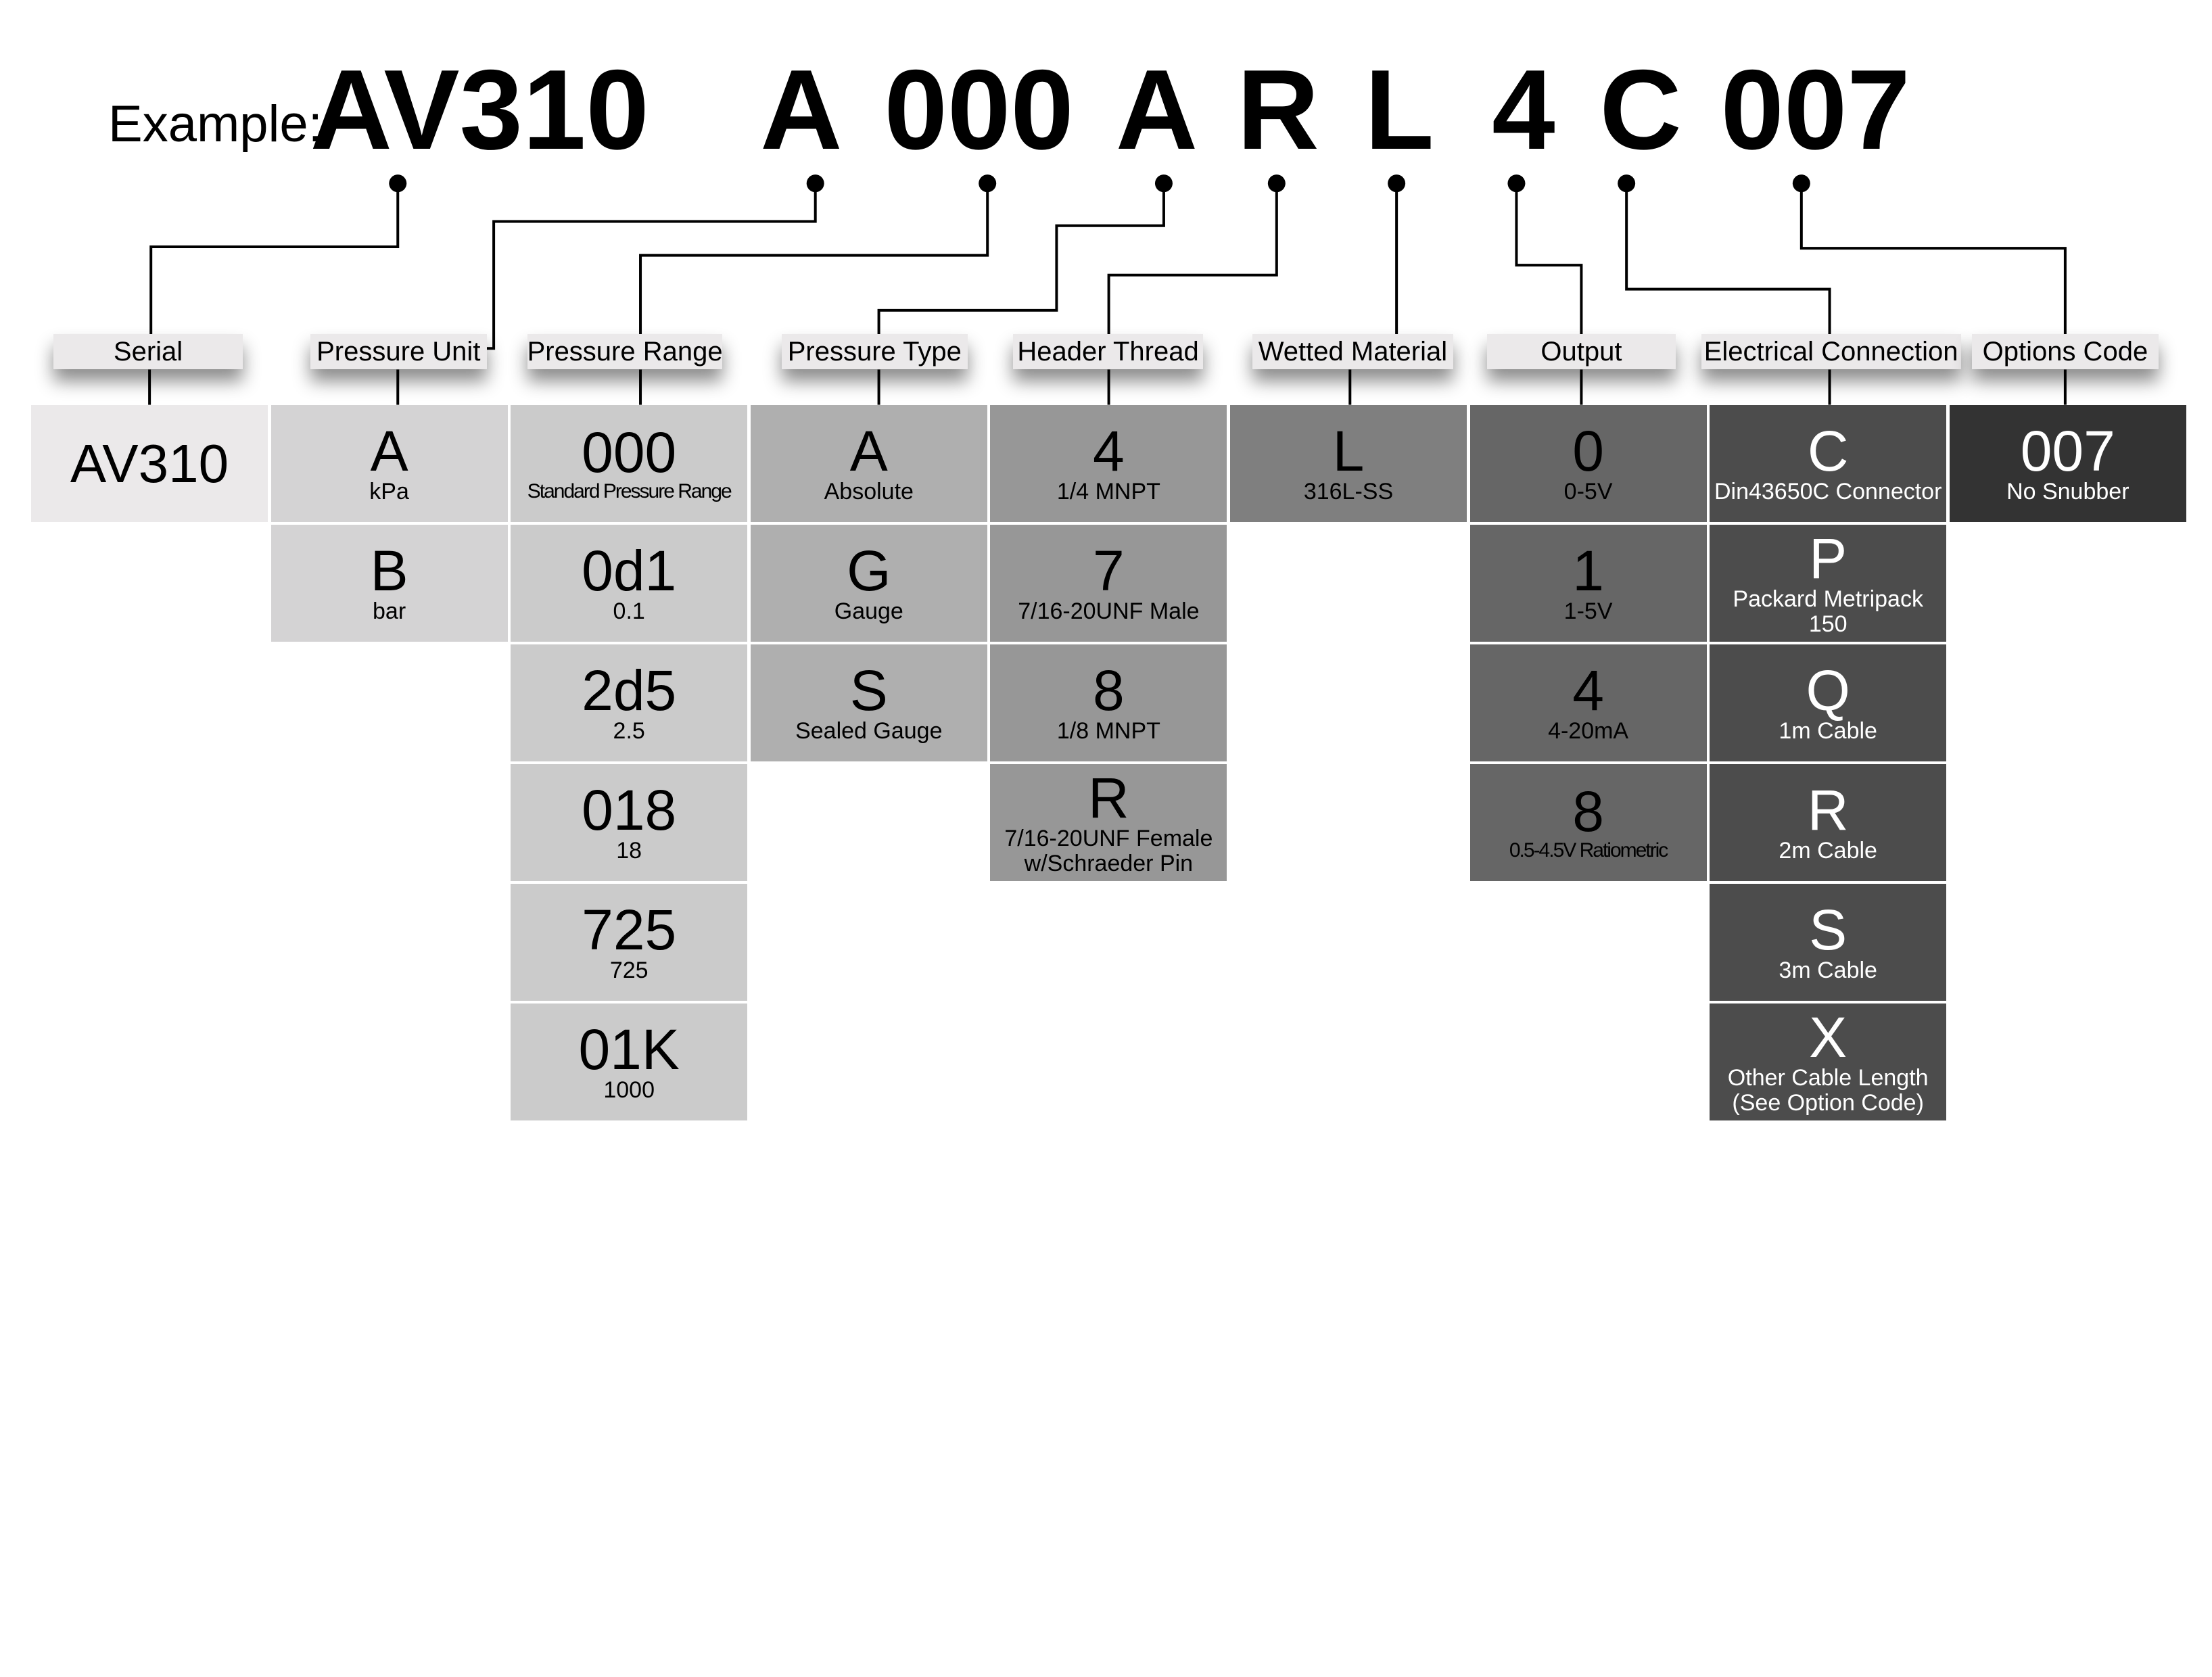 The width and height of the screenshot is (2212, 1677). What do you see at coordinates (869, 571) in the screenshot?
I see `option-code: G` at bounding box center [869, 571].